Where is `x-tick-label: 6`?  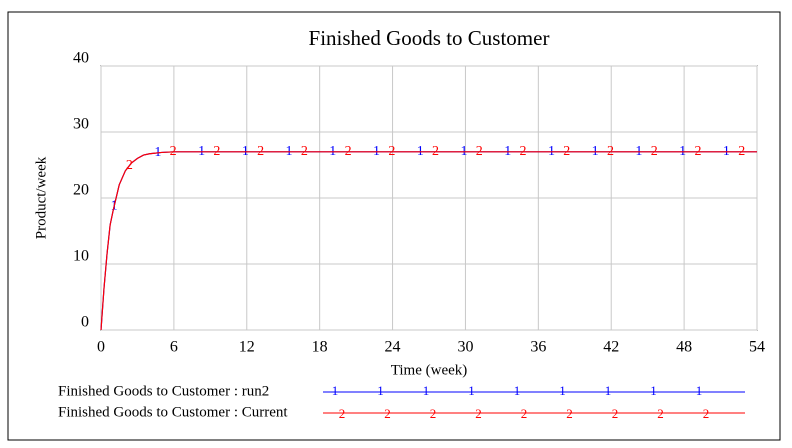
x-tick-label: 6 is located at coordinates (174, 347).